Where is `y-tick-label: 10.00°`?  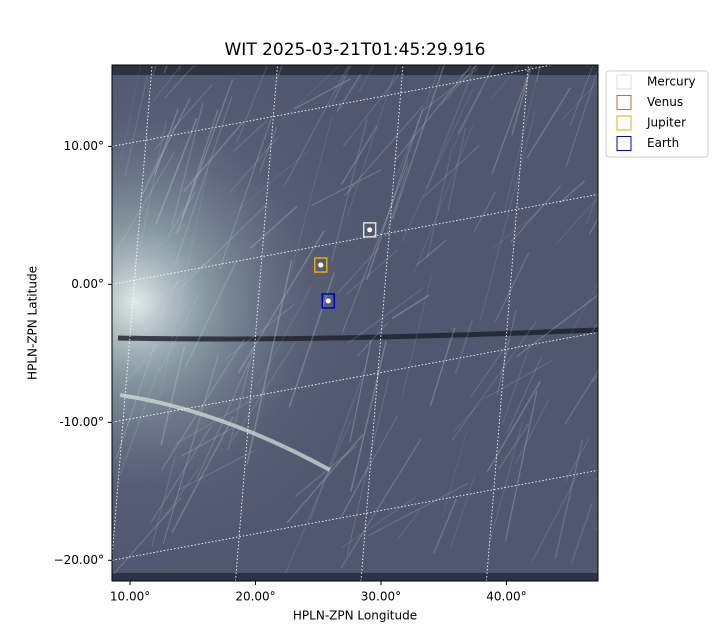
y-tick-label: 10.00° is located at coordinates (84, 146).